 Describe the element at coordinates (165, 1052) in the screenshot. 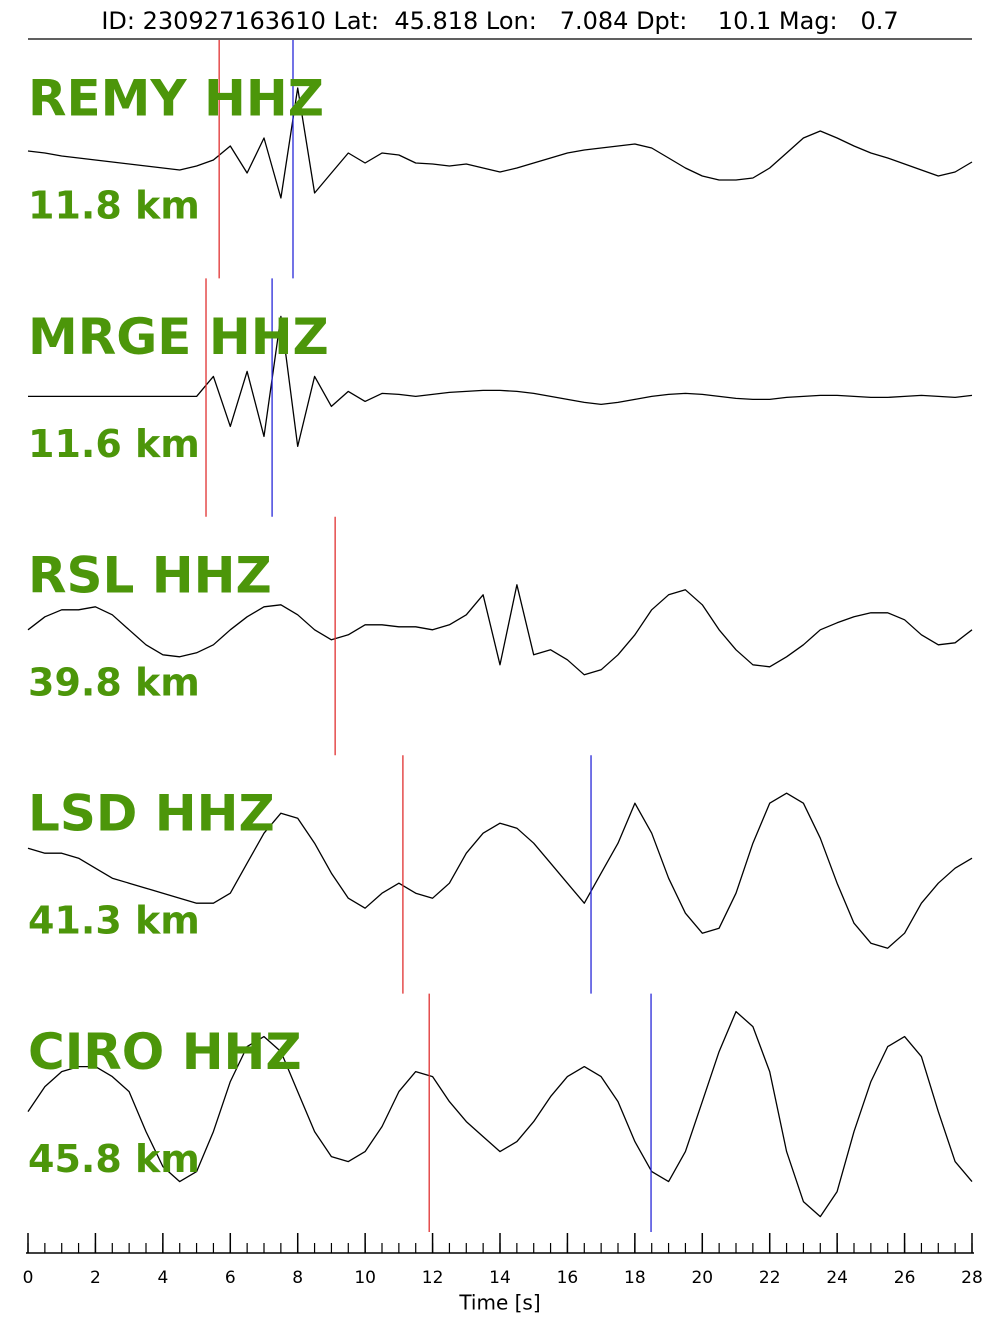

I see `station-label: CIRO HHZ` at that location.